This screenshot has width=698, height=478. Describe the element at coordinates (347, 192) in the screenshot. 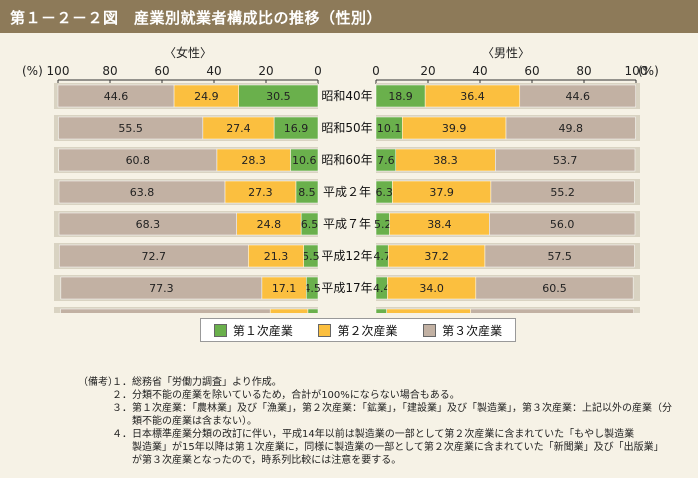

I see `row-label: 平成２年` at that location.